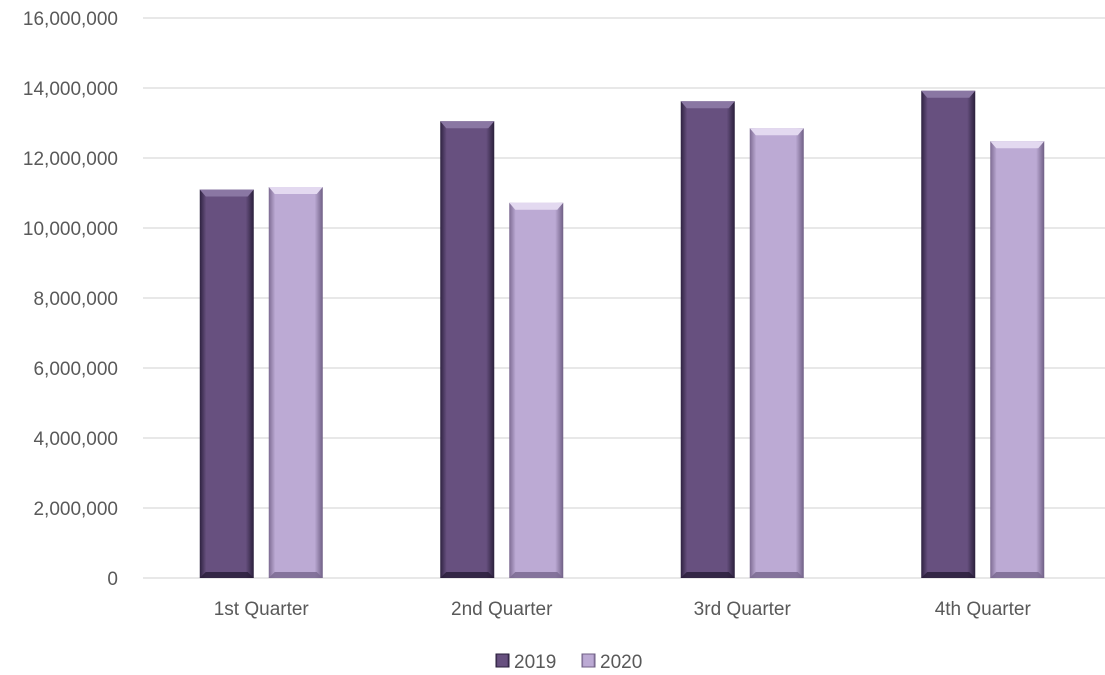 This screenshot has height=675, width=1105. What do you see at coordinates (70, 19) in the screenshot?
I see `y-tick-label: 16,000,000` at bounding box center [70, 19].